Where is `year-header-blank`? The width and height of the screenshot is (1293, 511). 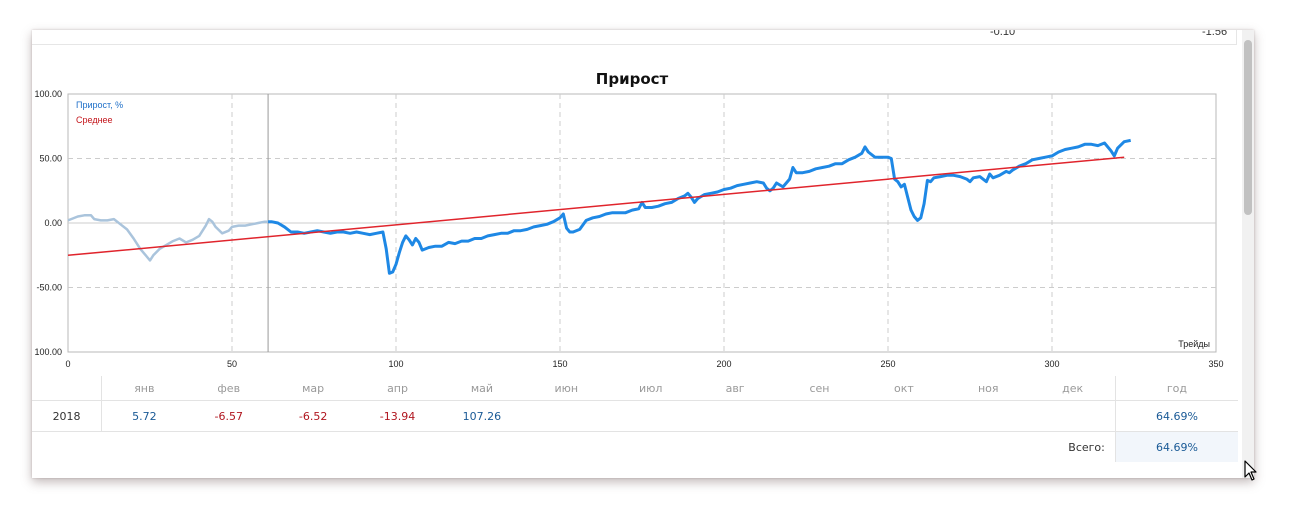
year-header-blank is located at coordinates (67, 388).